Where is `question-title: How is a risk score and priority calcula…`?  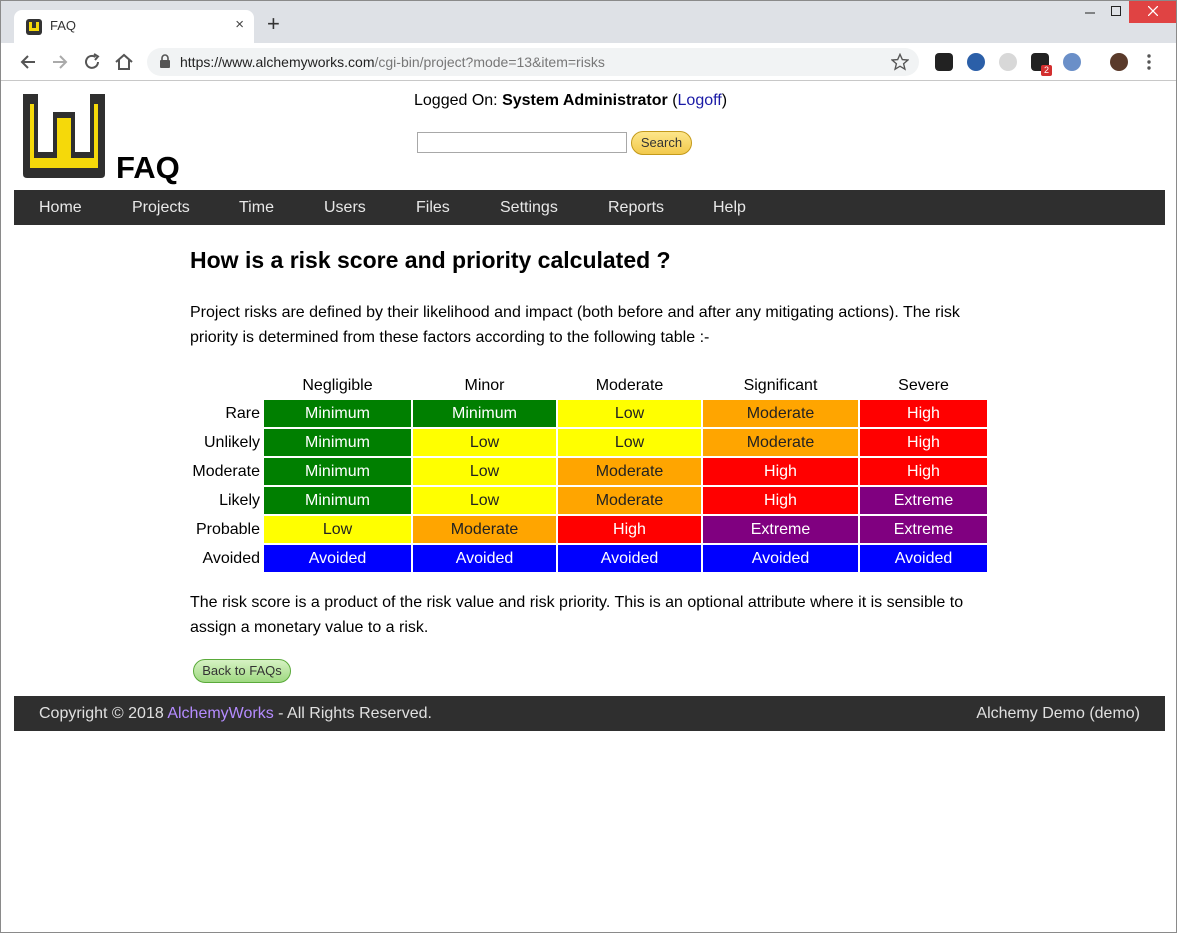
question-title: How is a risk score and priority calcula… is located at coordinates (430, 260).